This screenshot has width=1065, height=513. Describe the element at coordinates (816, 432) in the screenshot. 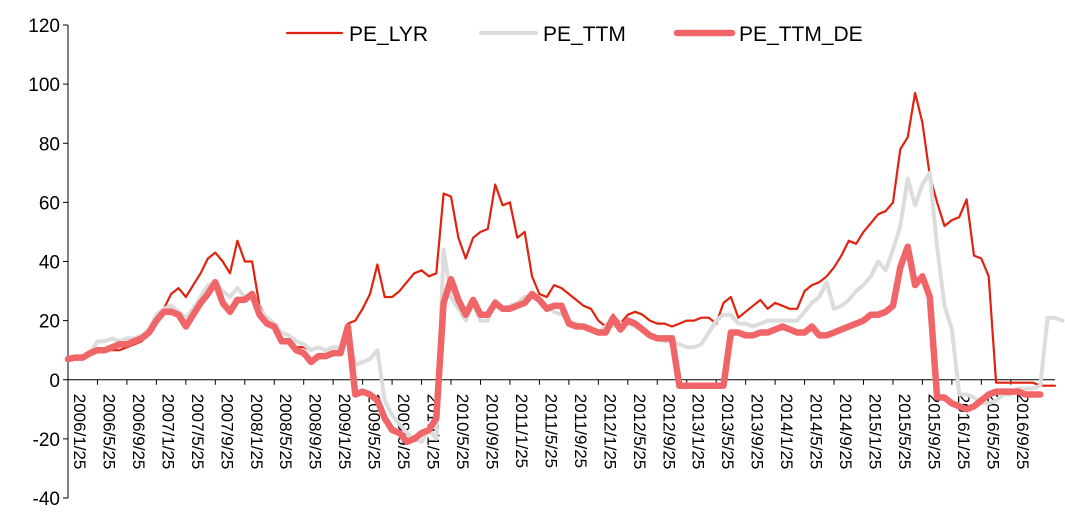

I see `x-tick-label: 2014/5/25` at that location.